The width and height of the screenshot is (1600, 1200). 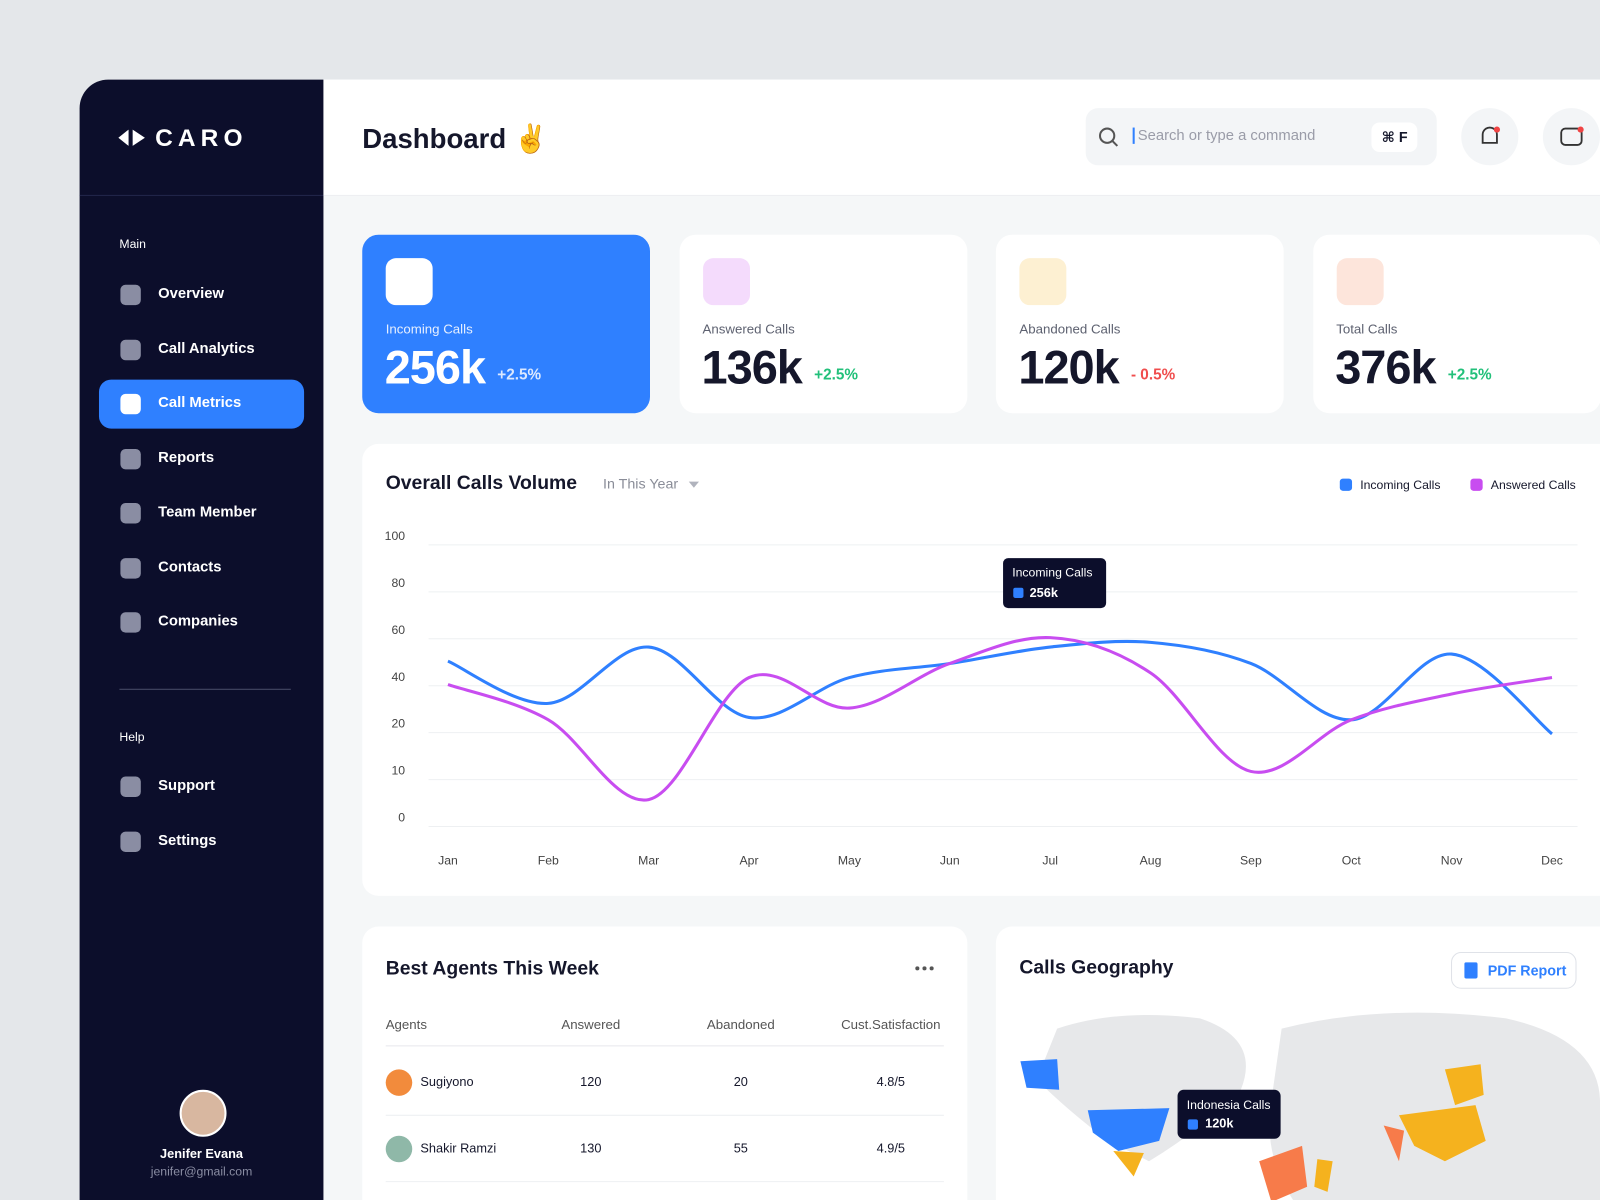 I want to click on agent-name: Sugiyono, so click(x=446, y=1081).